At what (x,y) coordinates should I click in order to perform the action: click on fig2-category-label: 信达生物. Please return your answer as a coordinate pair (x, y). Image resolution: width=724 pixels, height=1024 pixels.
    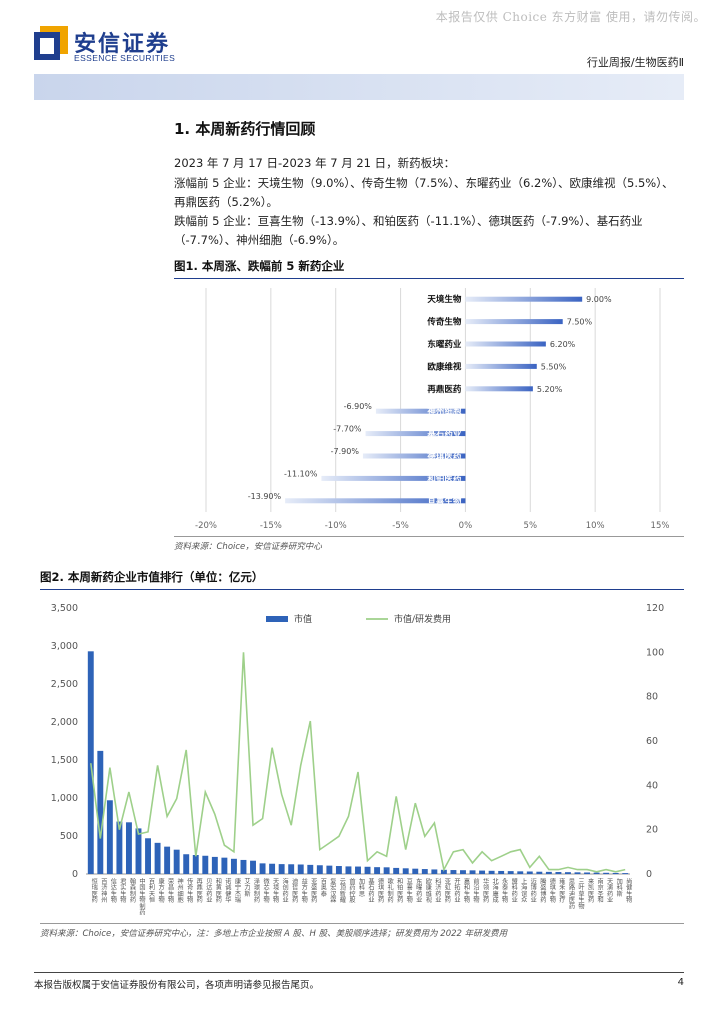
    Looking at the image, I should click on (112, 890).